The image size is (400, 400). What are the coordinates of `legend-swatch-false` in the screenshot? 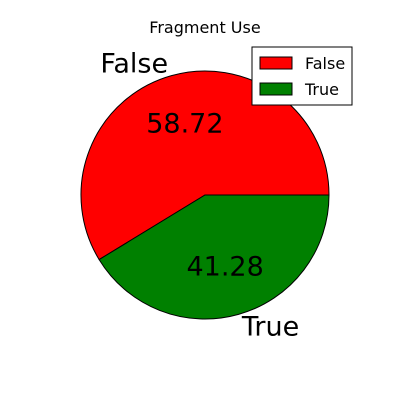 It's located at (276, 63).